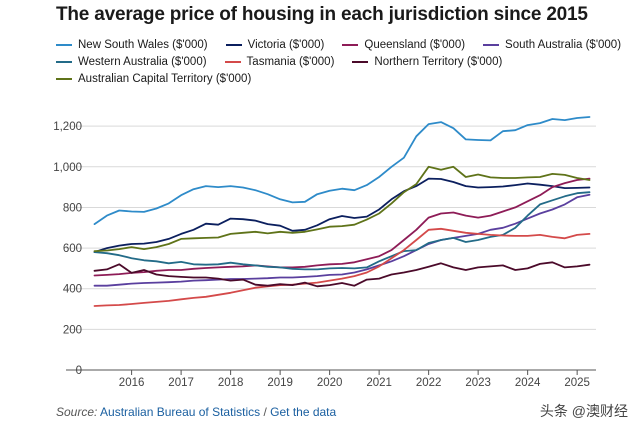 This screenshot has height=430, width=640. What do you see at coordinates (478, 383) in the screenshot?
I see `x-tick-label: 2023` at bounding box center [478, 383].